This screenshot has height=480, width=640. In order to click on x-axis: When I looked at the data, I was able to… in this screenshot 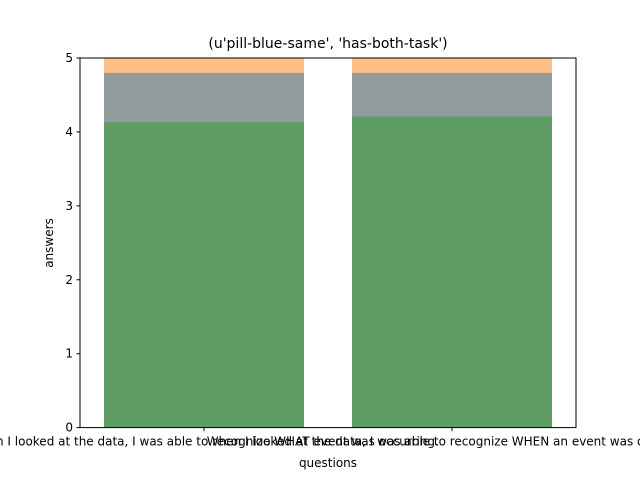, I will do `click(320, 438)`.